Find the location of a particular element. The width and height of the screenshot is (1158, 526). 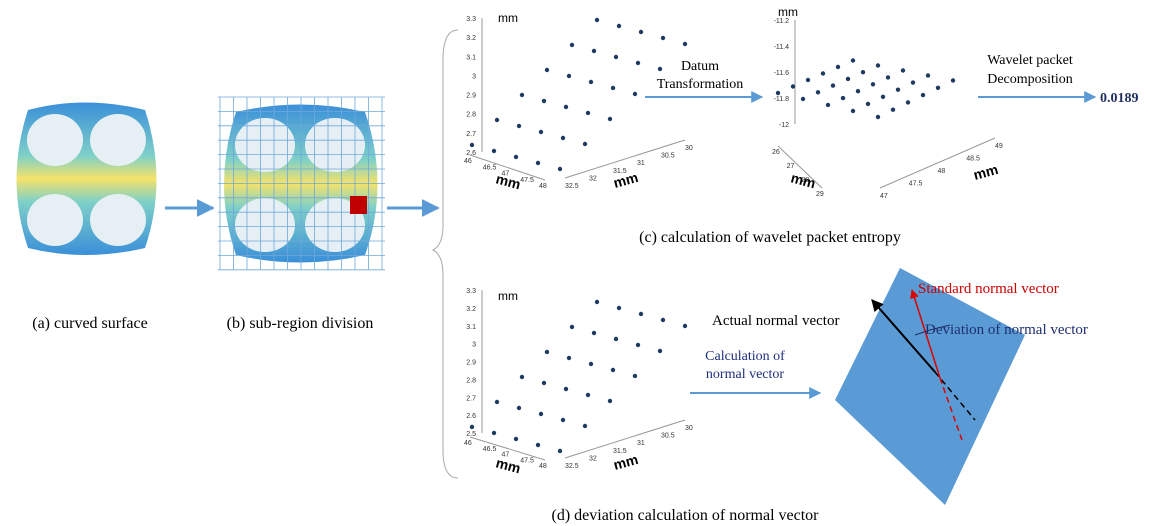

z-tick-label: 2.8 is located at coordinates (471, 115).